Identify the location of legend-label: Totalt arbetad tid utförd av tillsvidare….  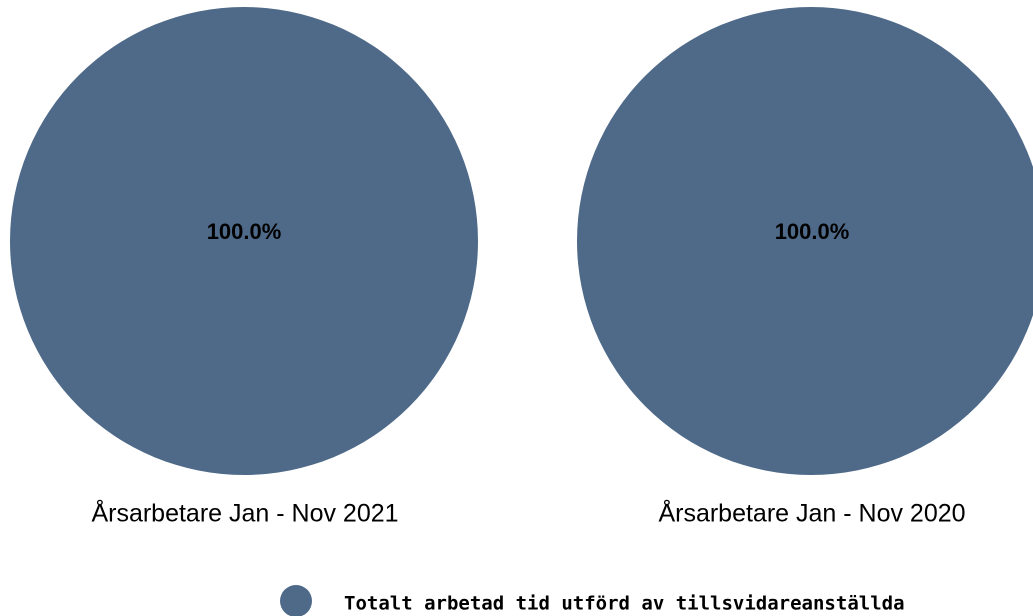
(624, 604).